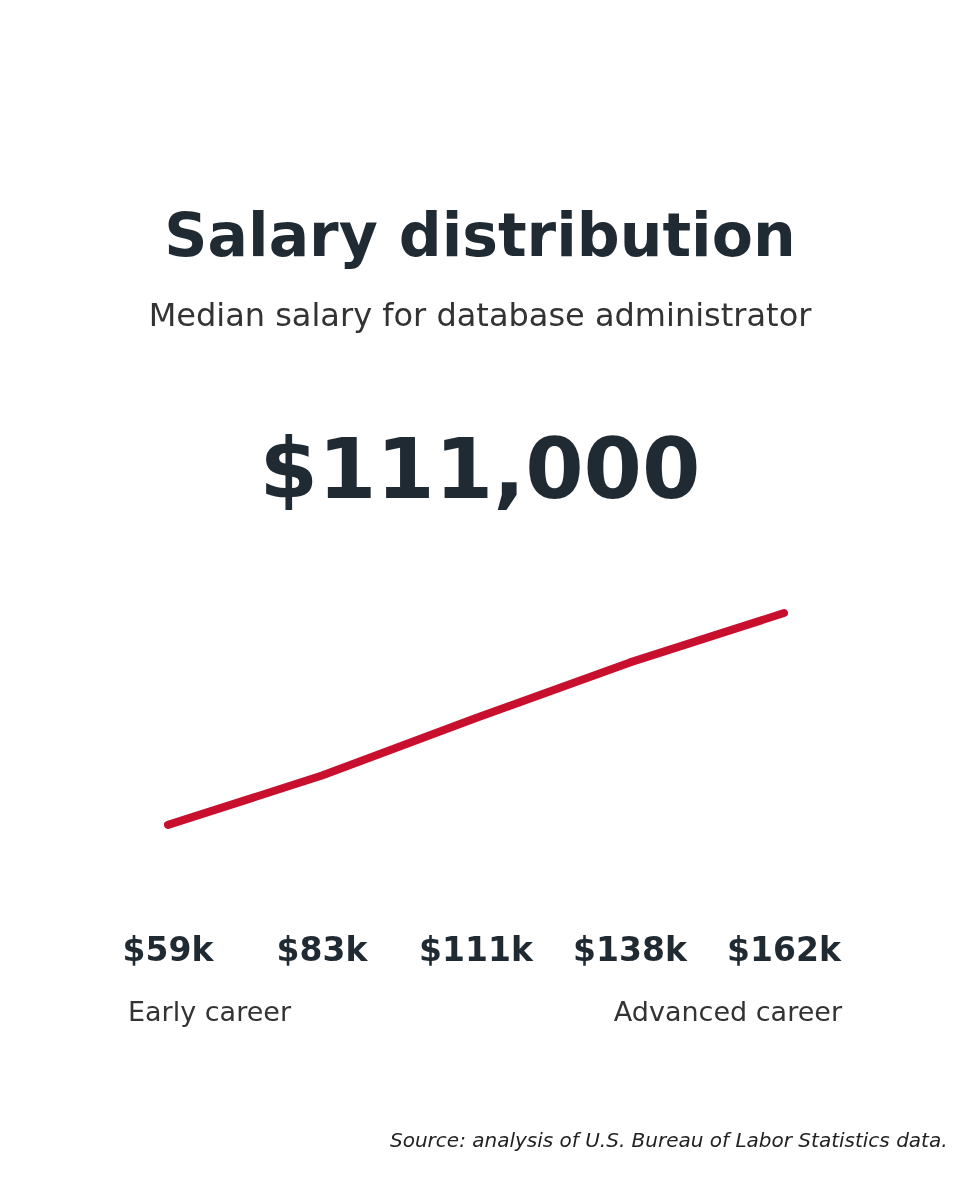 The width and height of the screenshot is (960, 1200). Describe the element at coordinates (480, 315) in the screenshot. I see `chart-subtitle: Median salary for database administrator` at that location.